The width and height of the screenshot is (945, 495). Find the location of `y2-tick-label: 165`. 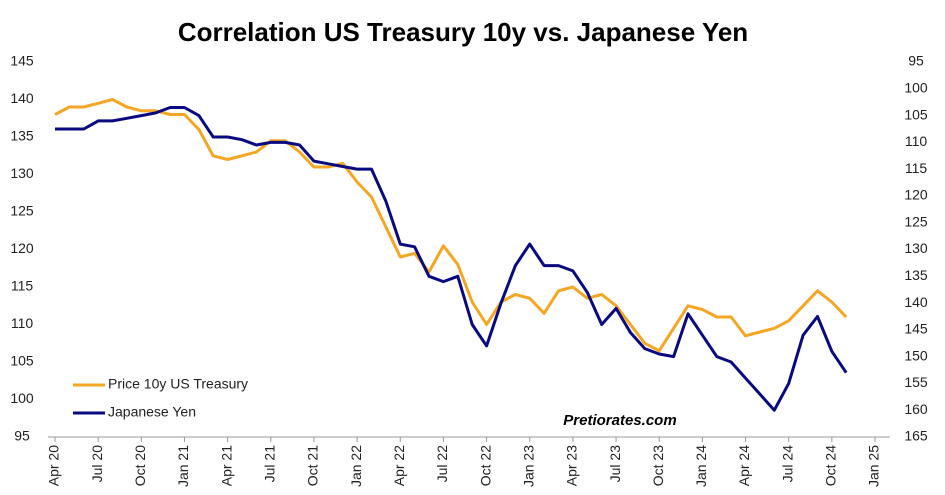

y2-tick-label: 165 is located at coordinates (916, 436).